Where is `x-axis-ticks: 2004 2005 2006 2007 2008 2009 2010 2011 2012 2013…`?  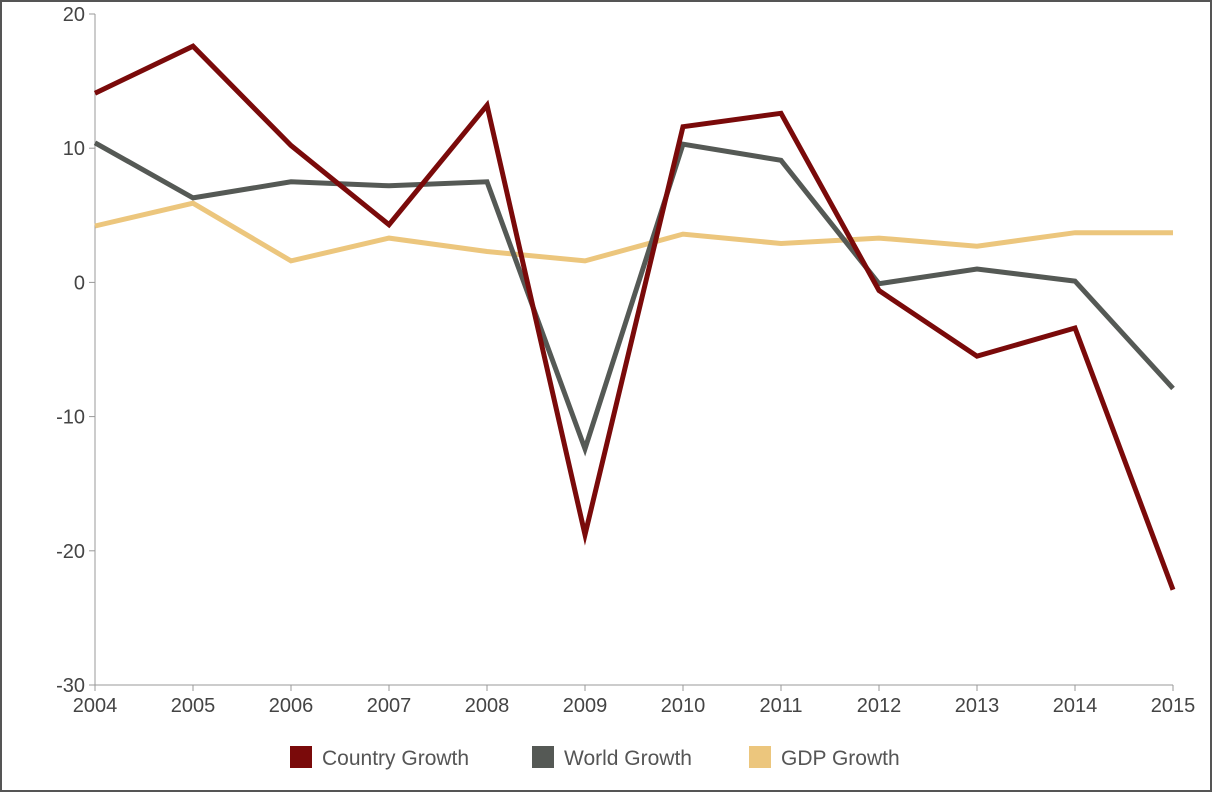 x-axis-ticks: 2004 2005 2006 2007 2008 2009 2010 2011 2012 2013… is located at coordinates (634, 701).